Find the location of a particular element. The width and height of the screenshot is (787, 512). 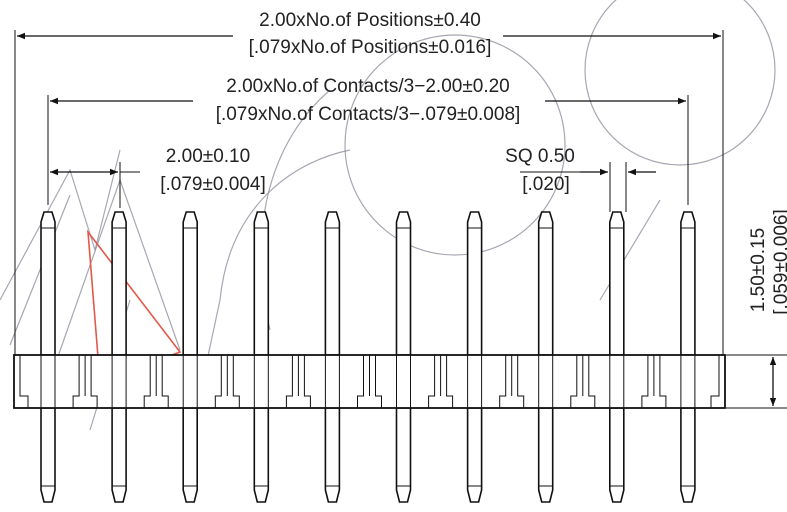

pin-size-metric: SQ 0.50 is located at coordinates (540, 156).